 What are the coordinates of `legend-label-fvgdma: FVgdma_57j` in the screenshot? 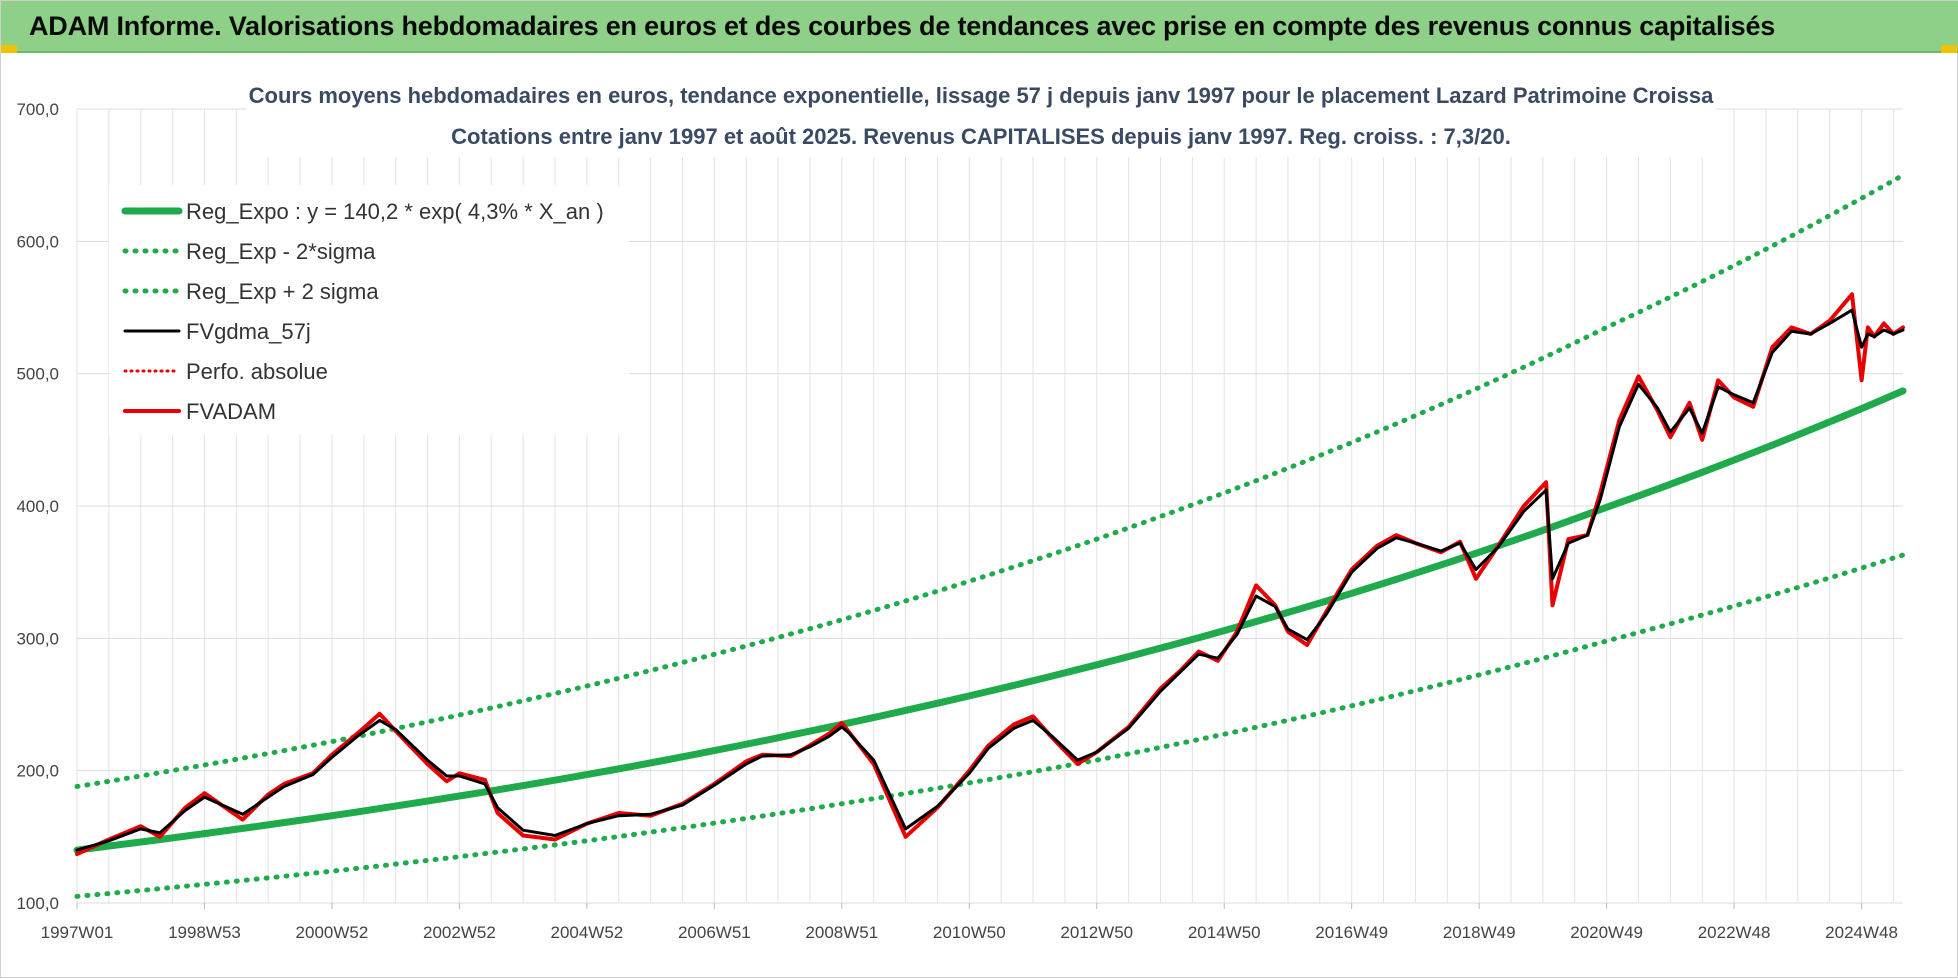 It's located at (248, 331).